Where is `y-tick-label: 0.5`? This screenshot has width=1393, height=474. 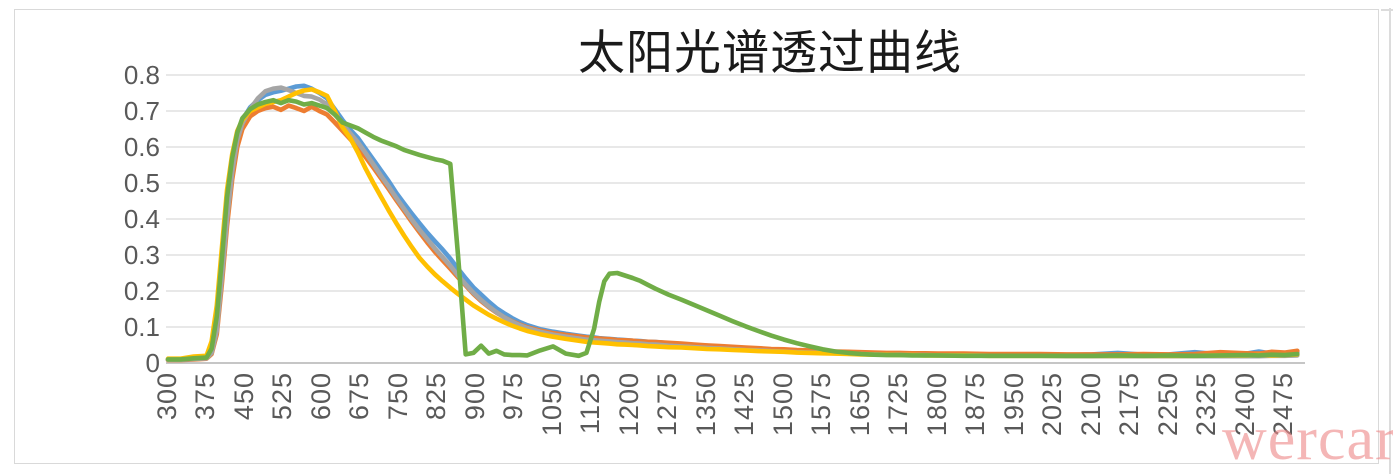 y-tick-label: 0.5 is located at coordinates (141, 183).